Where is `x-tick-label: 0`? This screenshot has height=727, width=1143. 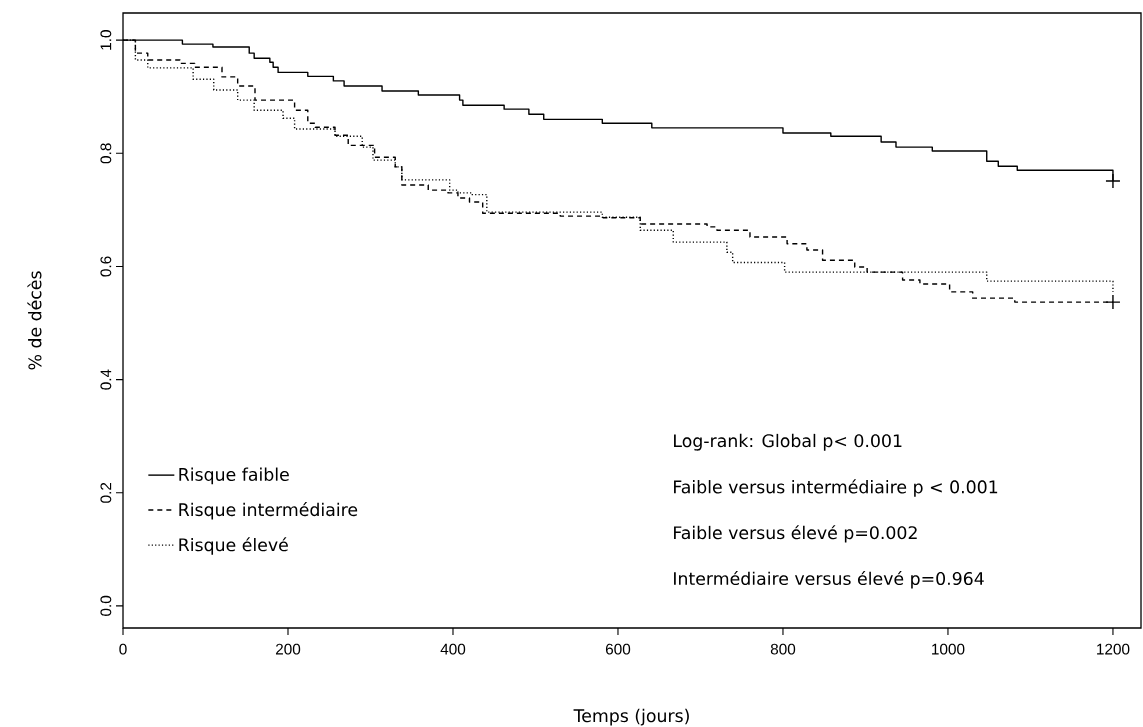 x-tick-label: 0 is located at coordinates (123, 649).